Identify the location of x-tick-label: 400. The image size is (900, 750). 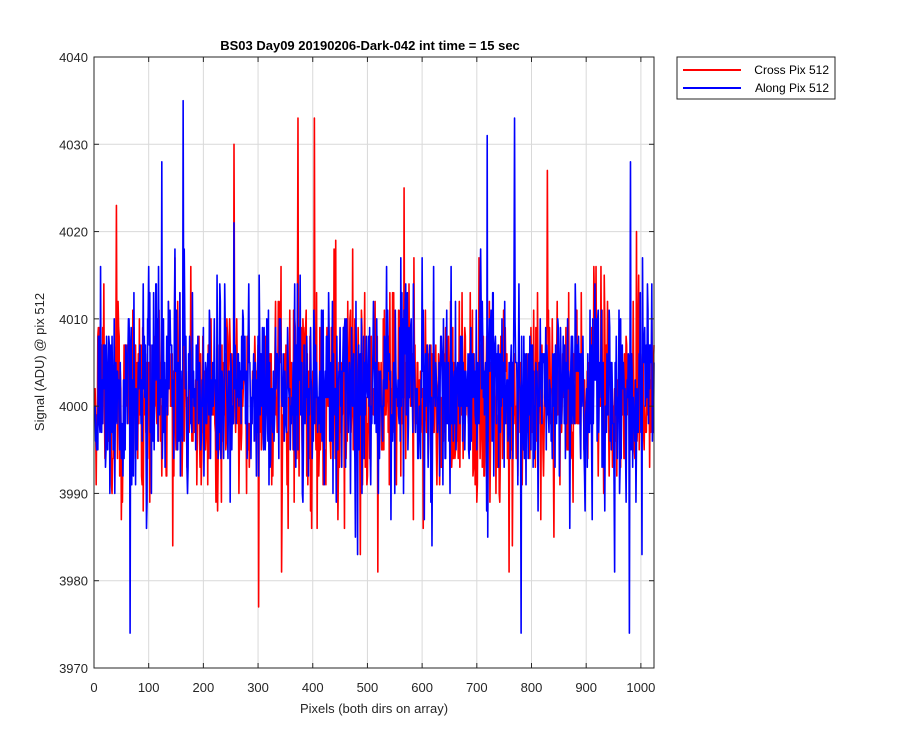
(313, 687).